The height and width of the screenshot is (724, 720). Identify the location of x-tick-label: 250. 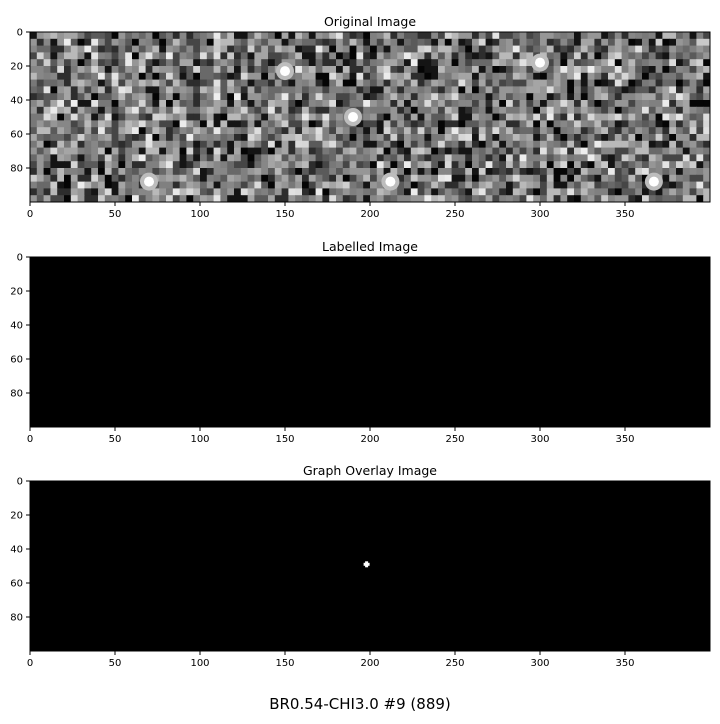
(454, 439).